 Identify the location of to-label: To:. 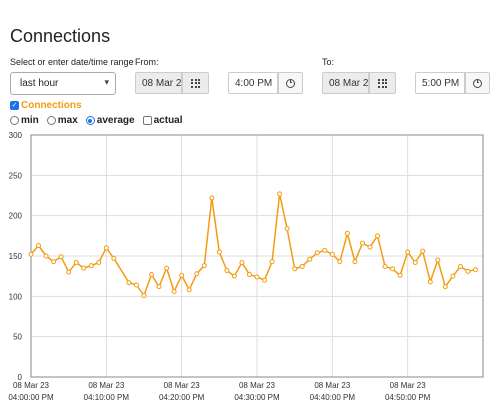
(328, 62).